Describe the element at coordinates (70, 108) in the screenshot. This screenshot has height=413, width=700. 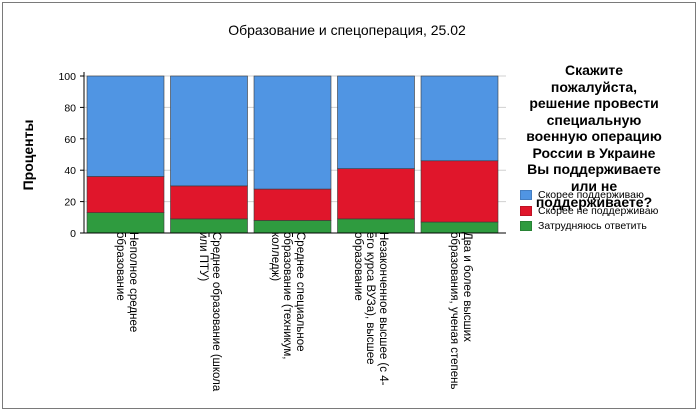
I see `y-tick-label-80: 80` at that location.